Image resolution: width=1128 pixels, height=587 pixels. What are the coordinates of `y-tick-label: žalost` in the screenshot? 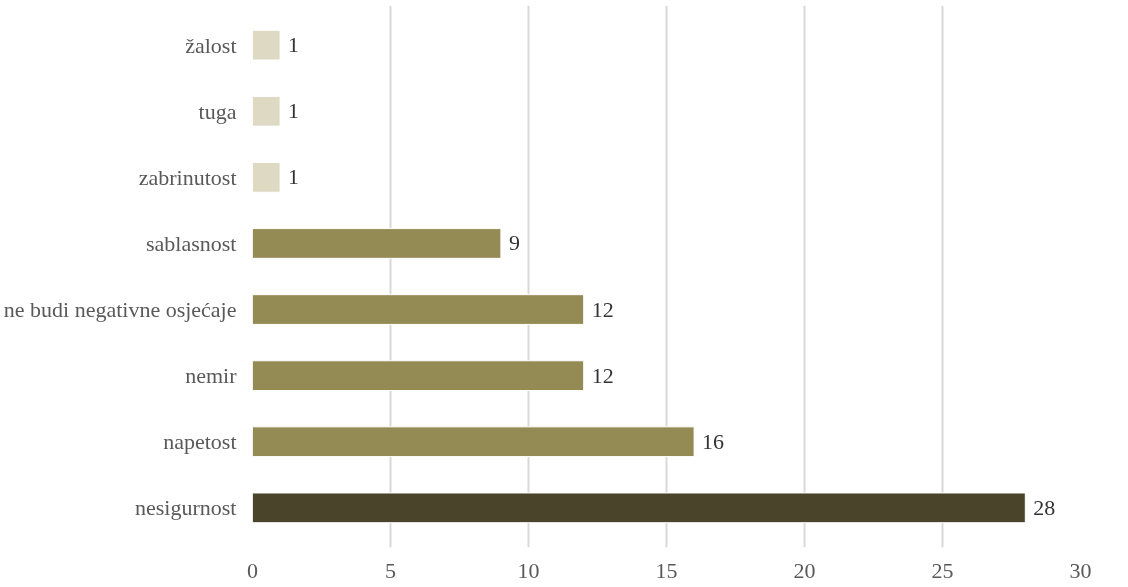 It's located at (211, 45).